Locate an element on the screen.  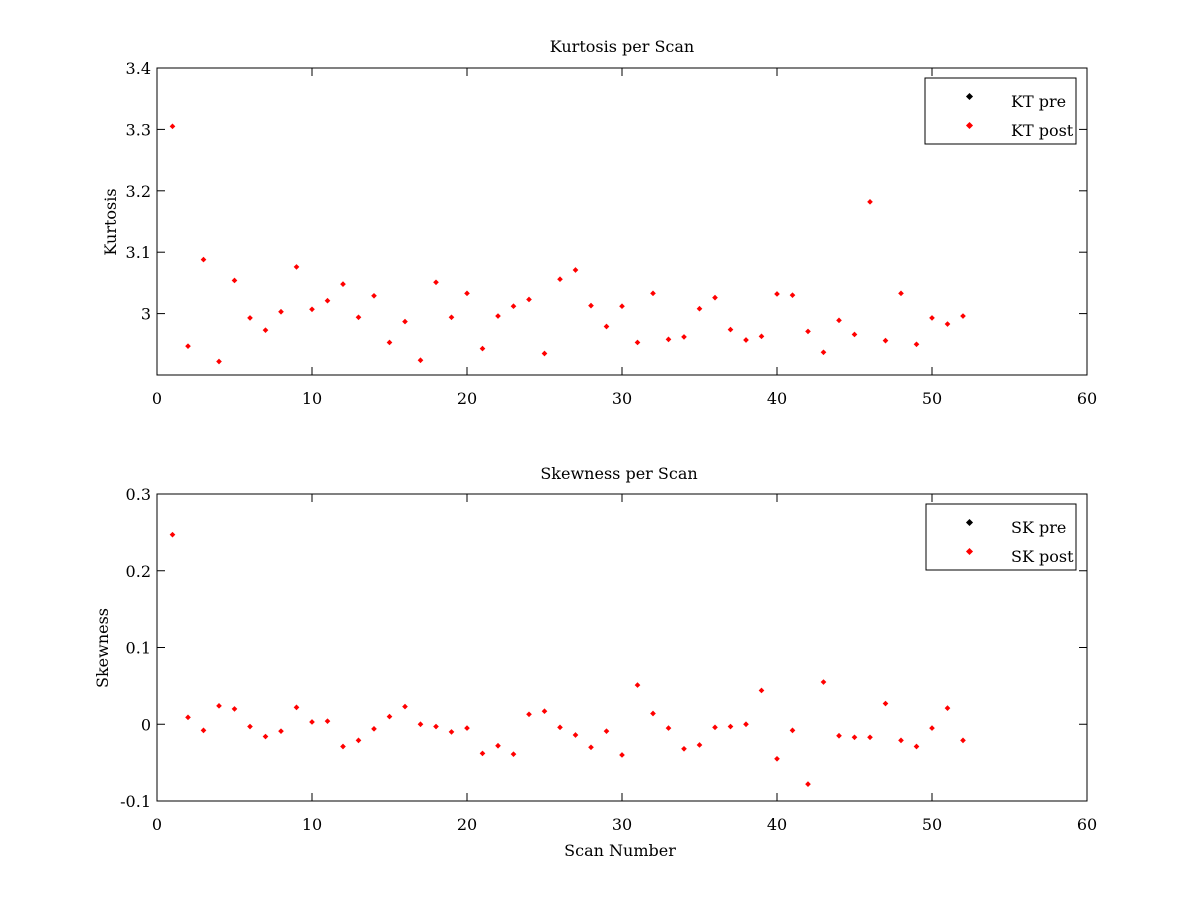
legend-marker-post is located at coordinates (969, 551).